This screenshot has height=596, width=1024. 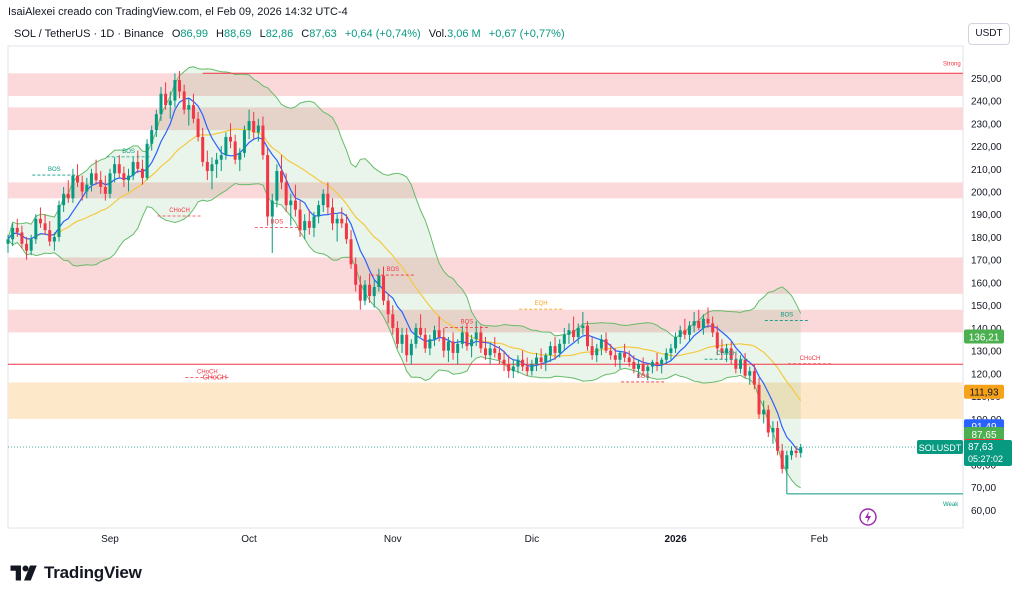 I want to click on change-value: +0,64 (+0,74%), so click(x=382, y=34).